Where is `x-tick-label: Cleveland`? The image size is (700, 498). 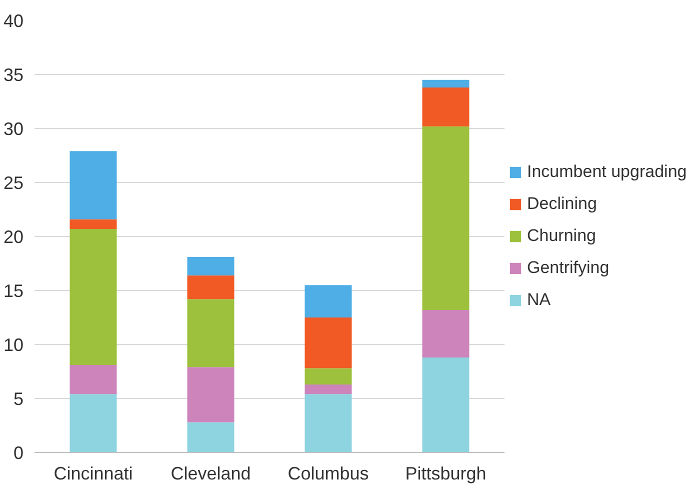
x-tick-label: Cleveland is located at coordinates (210, 474).